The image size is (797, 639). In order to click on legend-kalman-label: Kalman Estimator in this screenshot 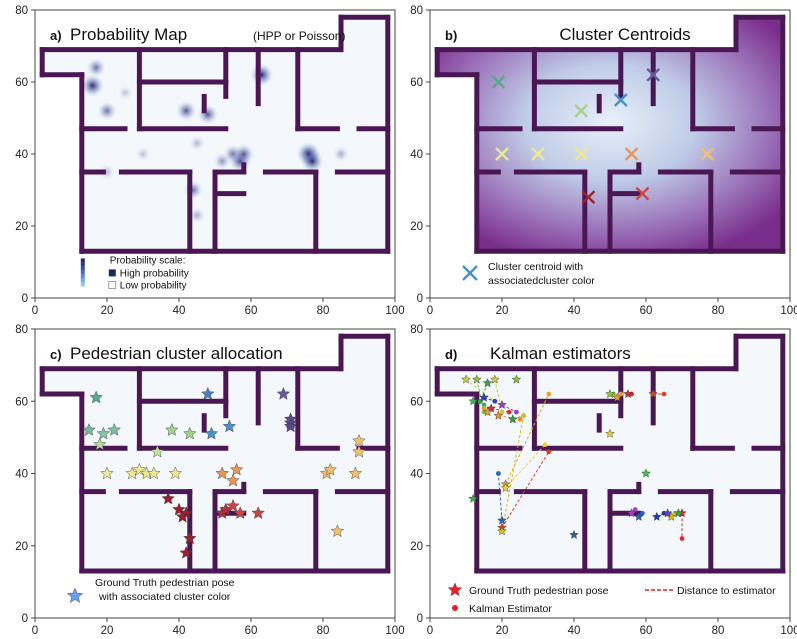, I will do `click(510, 609)`.